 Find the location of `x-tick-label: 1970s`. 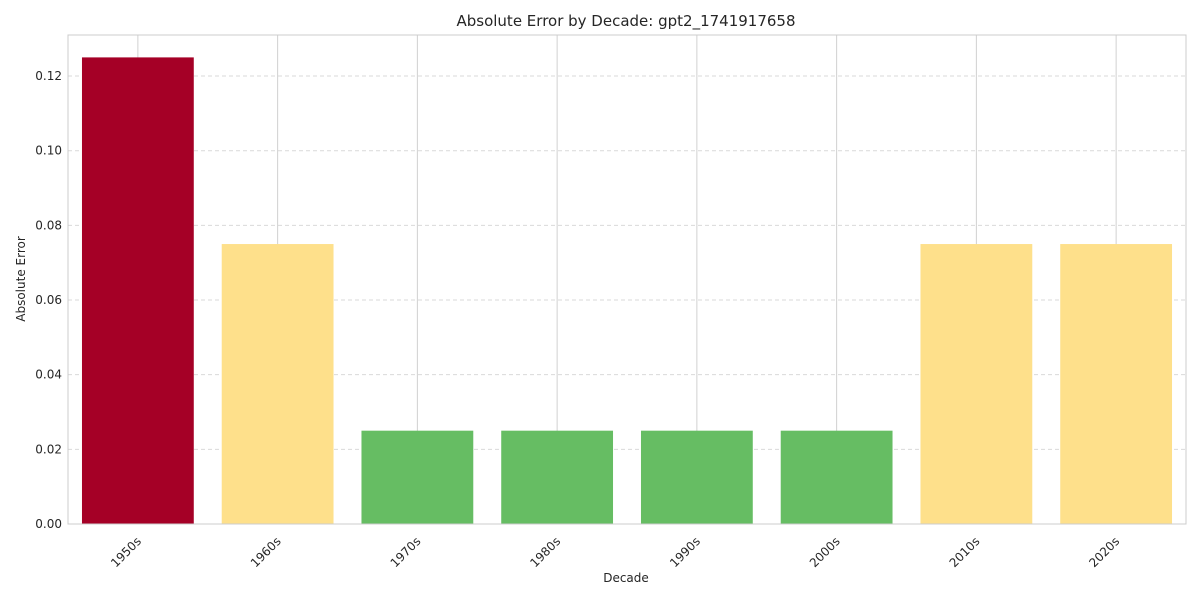

x-tick-label: 1970s is located at coordinates (406, 552).